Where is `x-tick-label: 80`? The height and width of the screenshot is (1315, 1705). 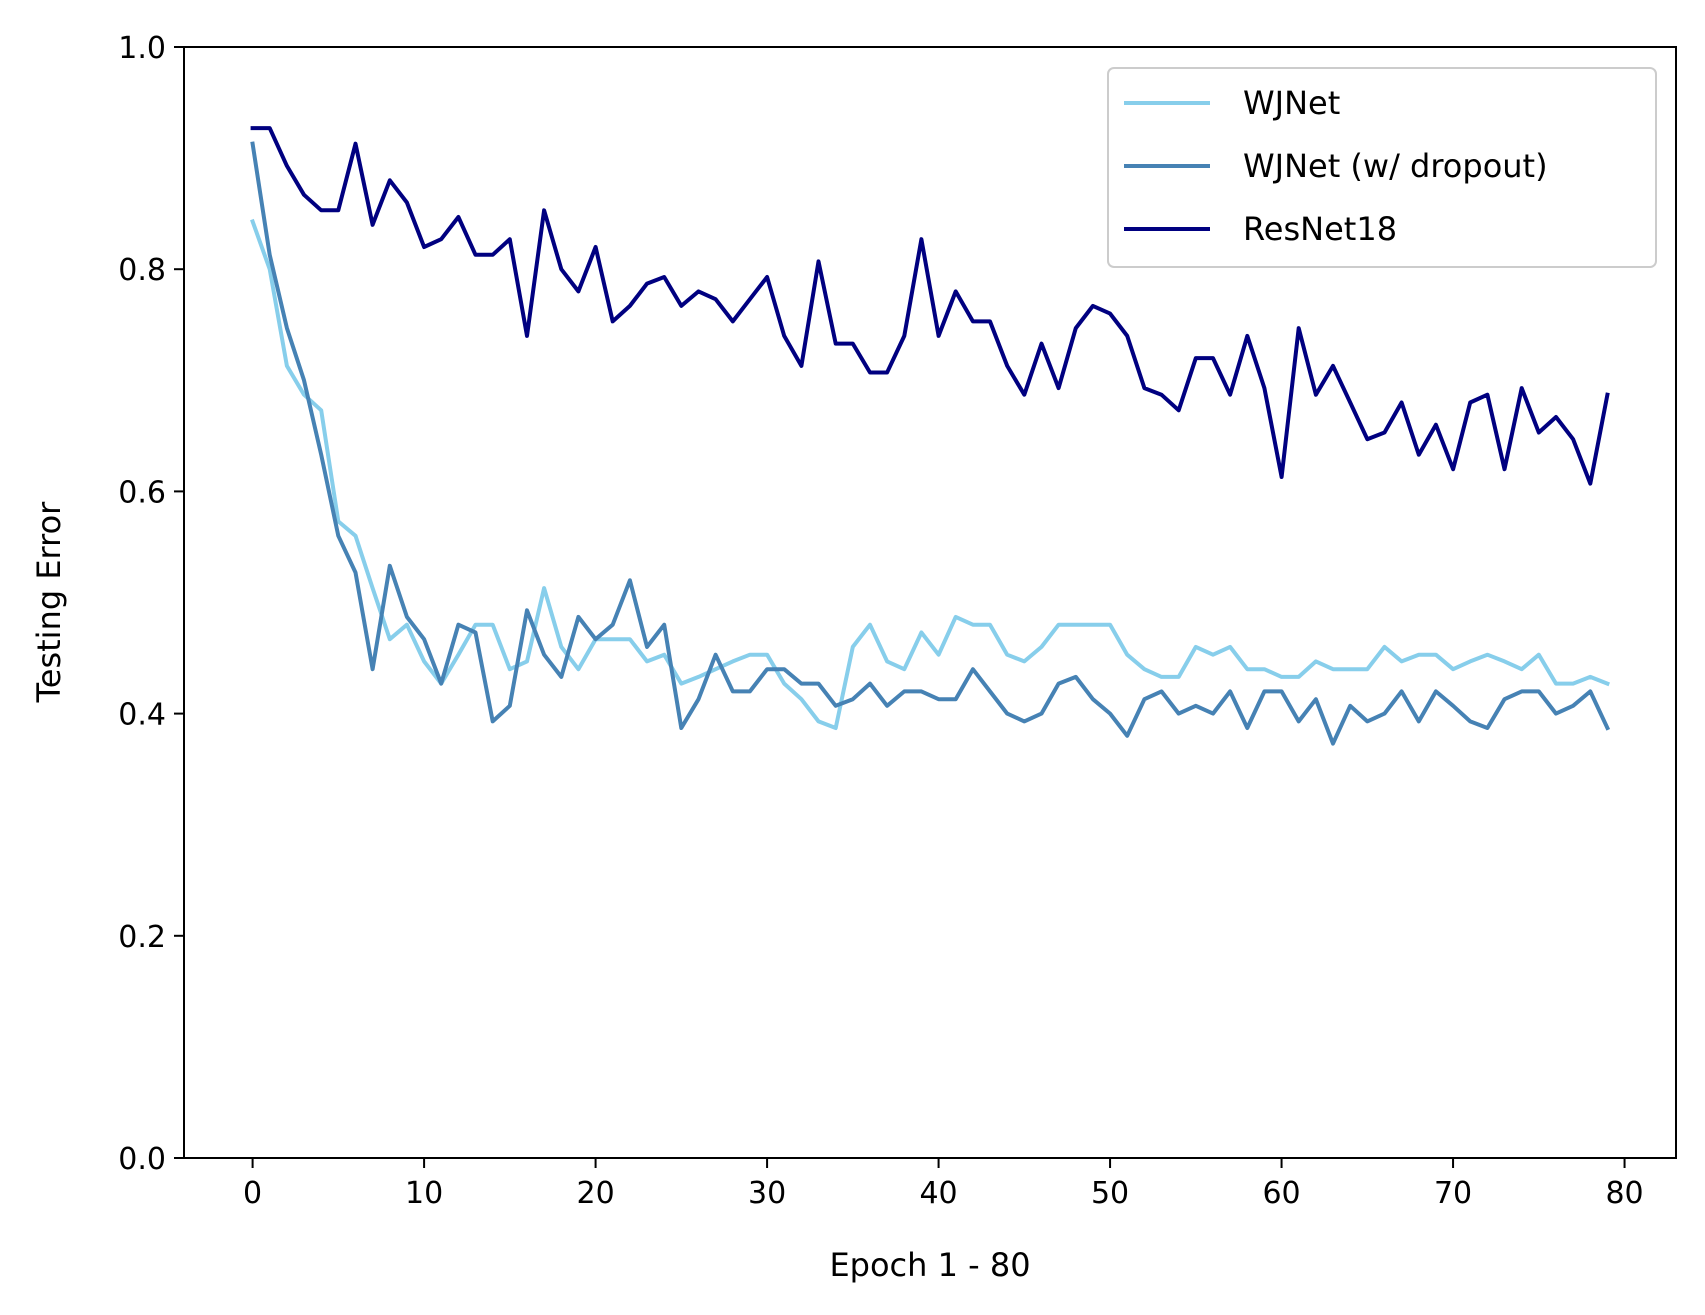
x-tick-label: 80 is located at coordinates (1624, 1193).